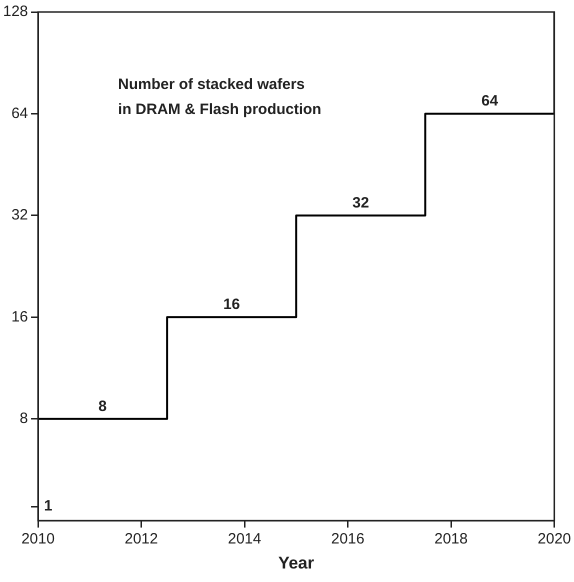 The width and height of the screenshot is (574, 582). What do you see at coordinates (347, 539) in the screenshot?
I see `x-tick-label: 2016` at bounding box center [347, 539].